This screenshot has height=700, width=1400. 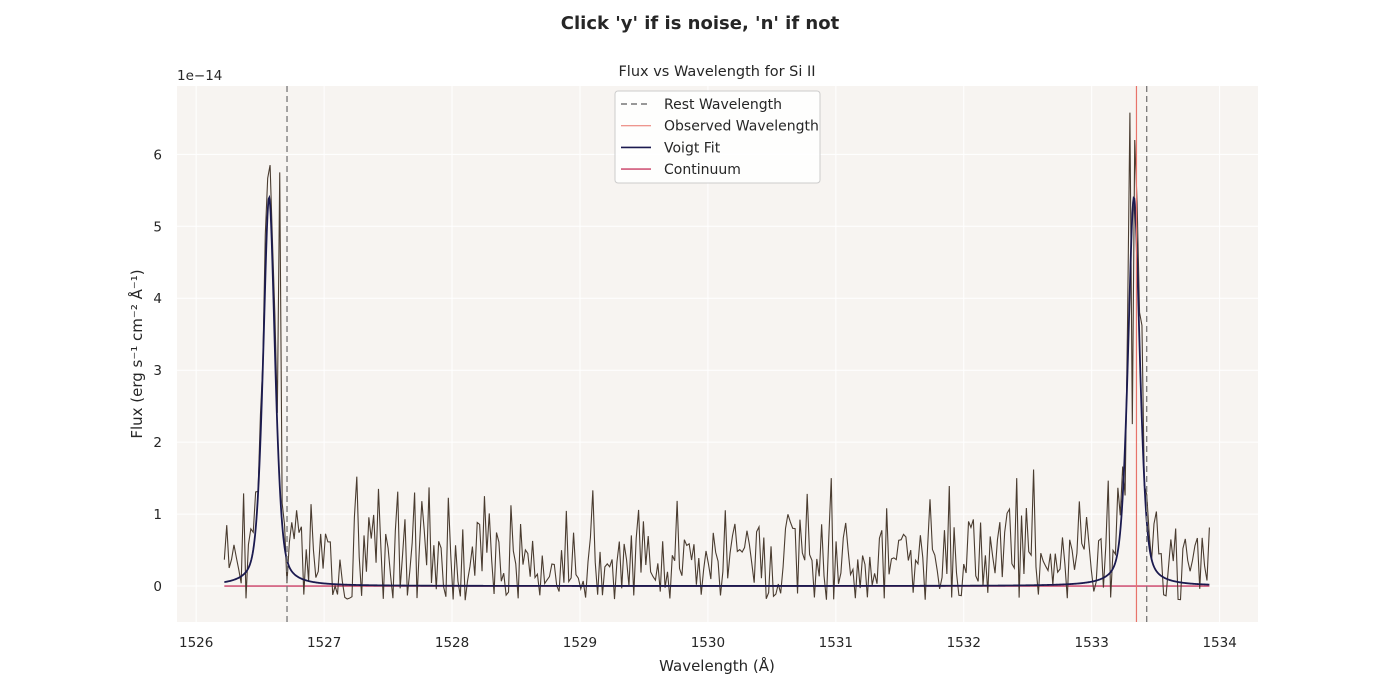 I want to click on y-axis-ticks: 0 1 2 3 4 5 6, so click(x=157, y=371).